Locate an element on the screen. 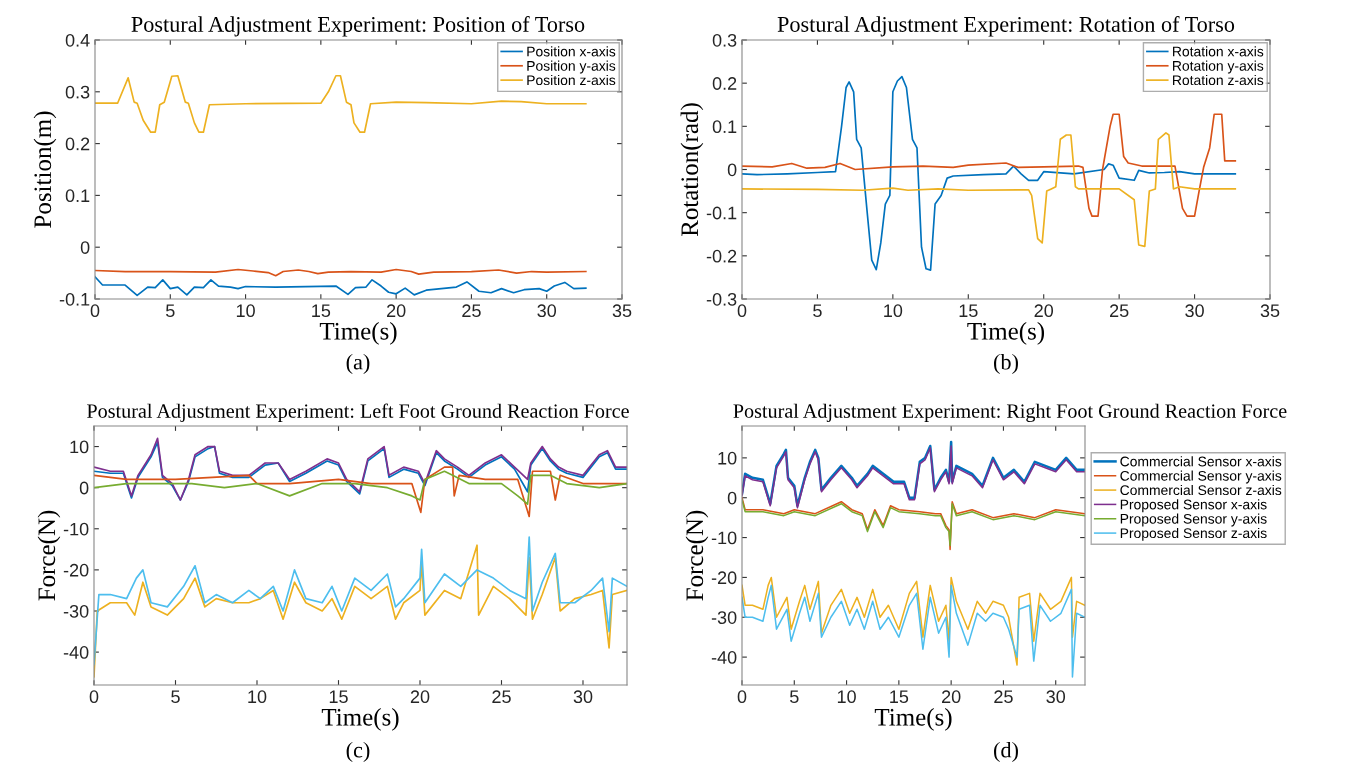 Image resolution: width=1348 pixels, height=769 pixels. legend-label: Position y-axis is located at coordinates (571, 67).